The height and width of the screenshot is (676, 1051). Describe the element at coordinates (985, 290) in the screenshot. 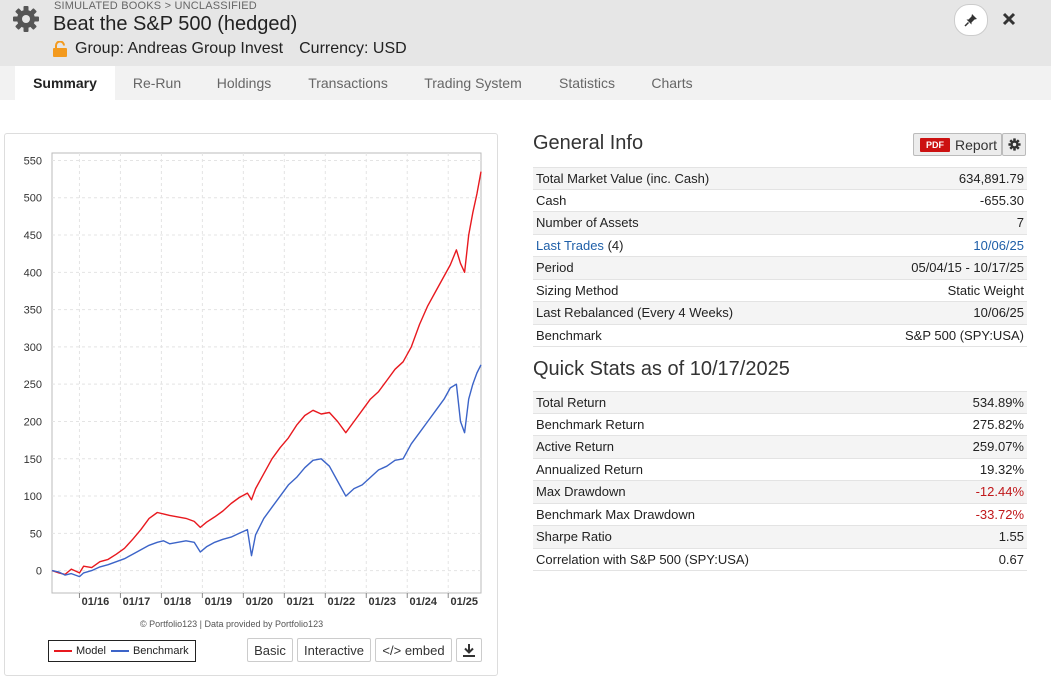

I see `info-value: Static Weight` at that location.